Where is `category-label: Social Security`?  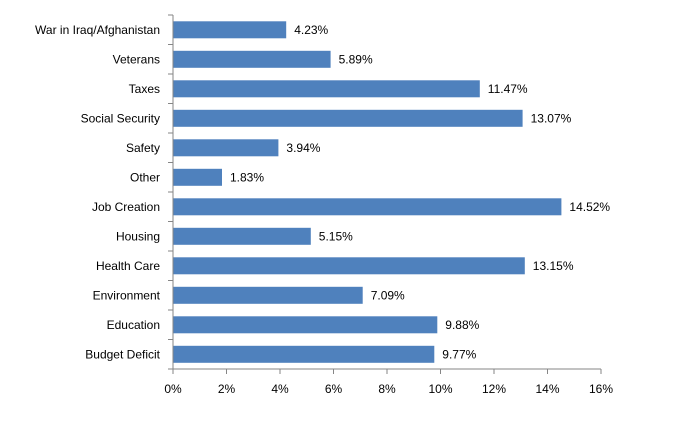
category-label: Social Security is located at coordinates (120, 118).